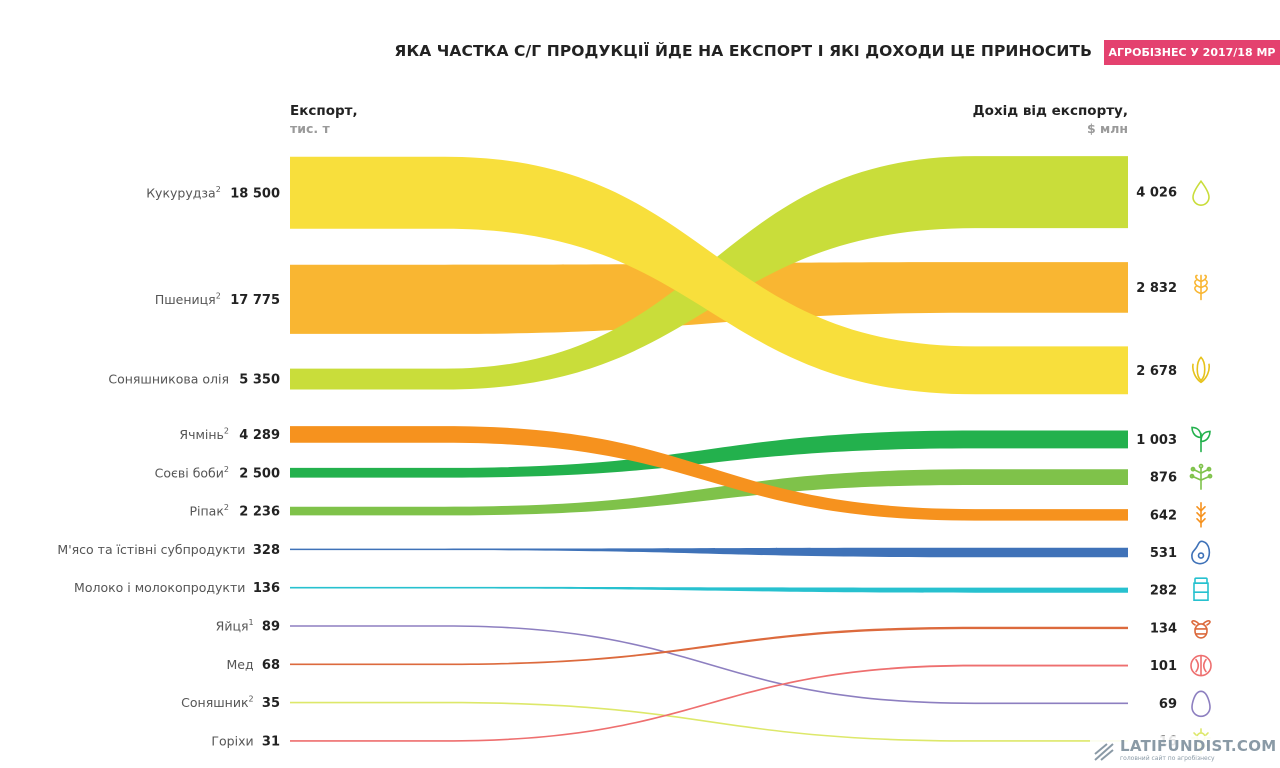 The height and width of the screenshot is (768, 1280). What do you see at coordinates (1104, 752) in the screenshot?
I see `watermark-logo-icon` at bounding box center [1104, 752].